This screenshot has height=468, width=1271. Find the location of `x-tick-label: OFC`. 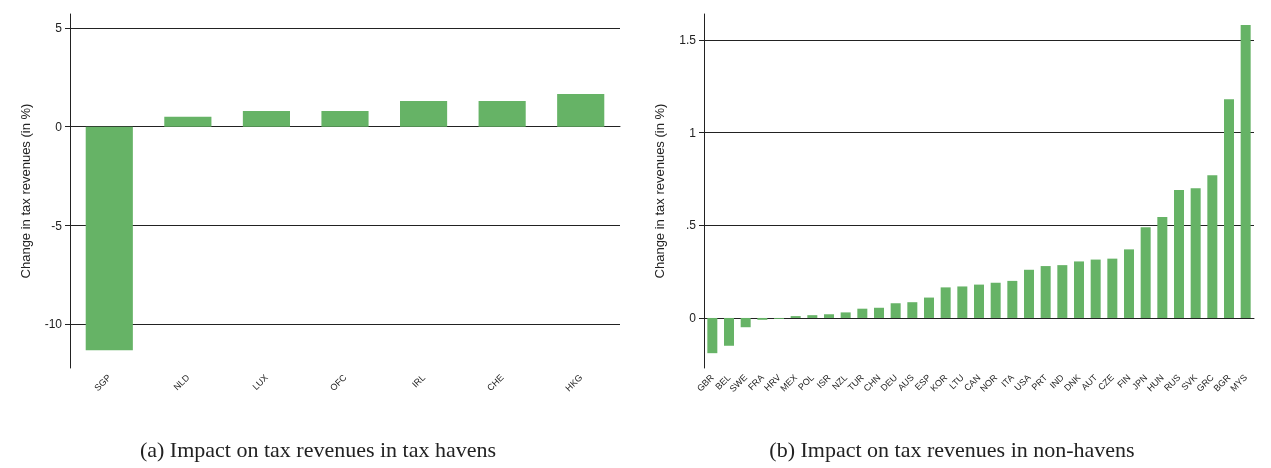

x-tick-label: OFC is located at coordinates (338, 382).